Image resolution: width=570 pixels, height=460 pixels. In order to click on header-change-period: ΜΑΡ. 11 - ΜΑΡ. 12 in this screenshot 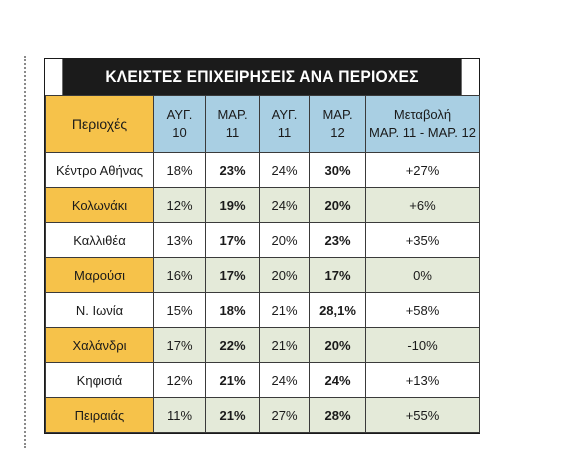, I will do `click(422, 132)`.